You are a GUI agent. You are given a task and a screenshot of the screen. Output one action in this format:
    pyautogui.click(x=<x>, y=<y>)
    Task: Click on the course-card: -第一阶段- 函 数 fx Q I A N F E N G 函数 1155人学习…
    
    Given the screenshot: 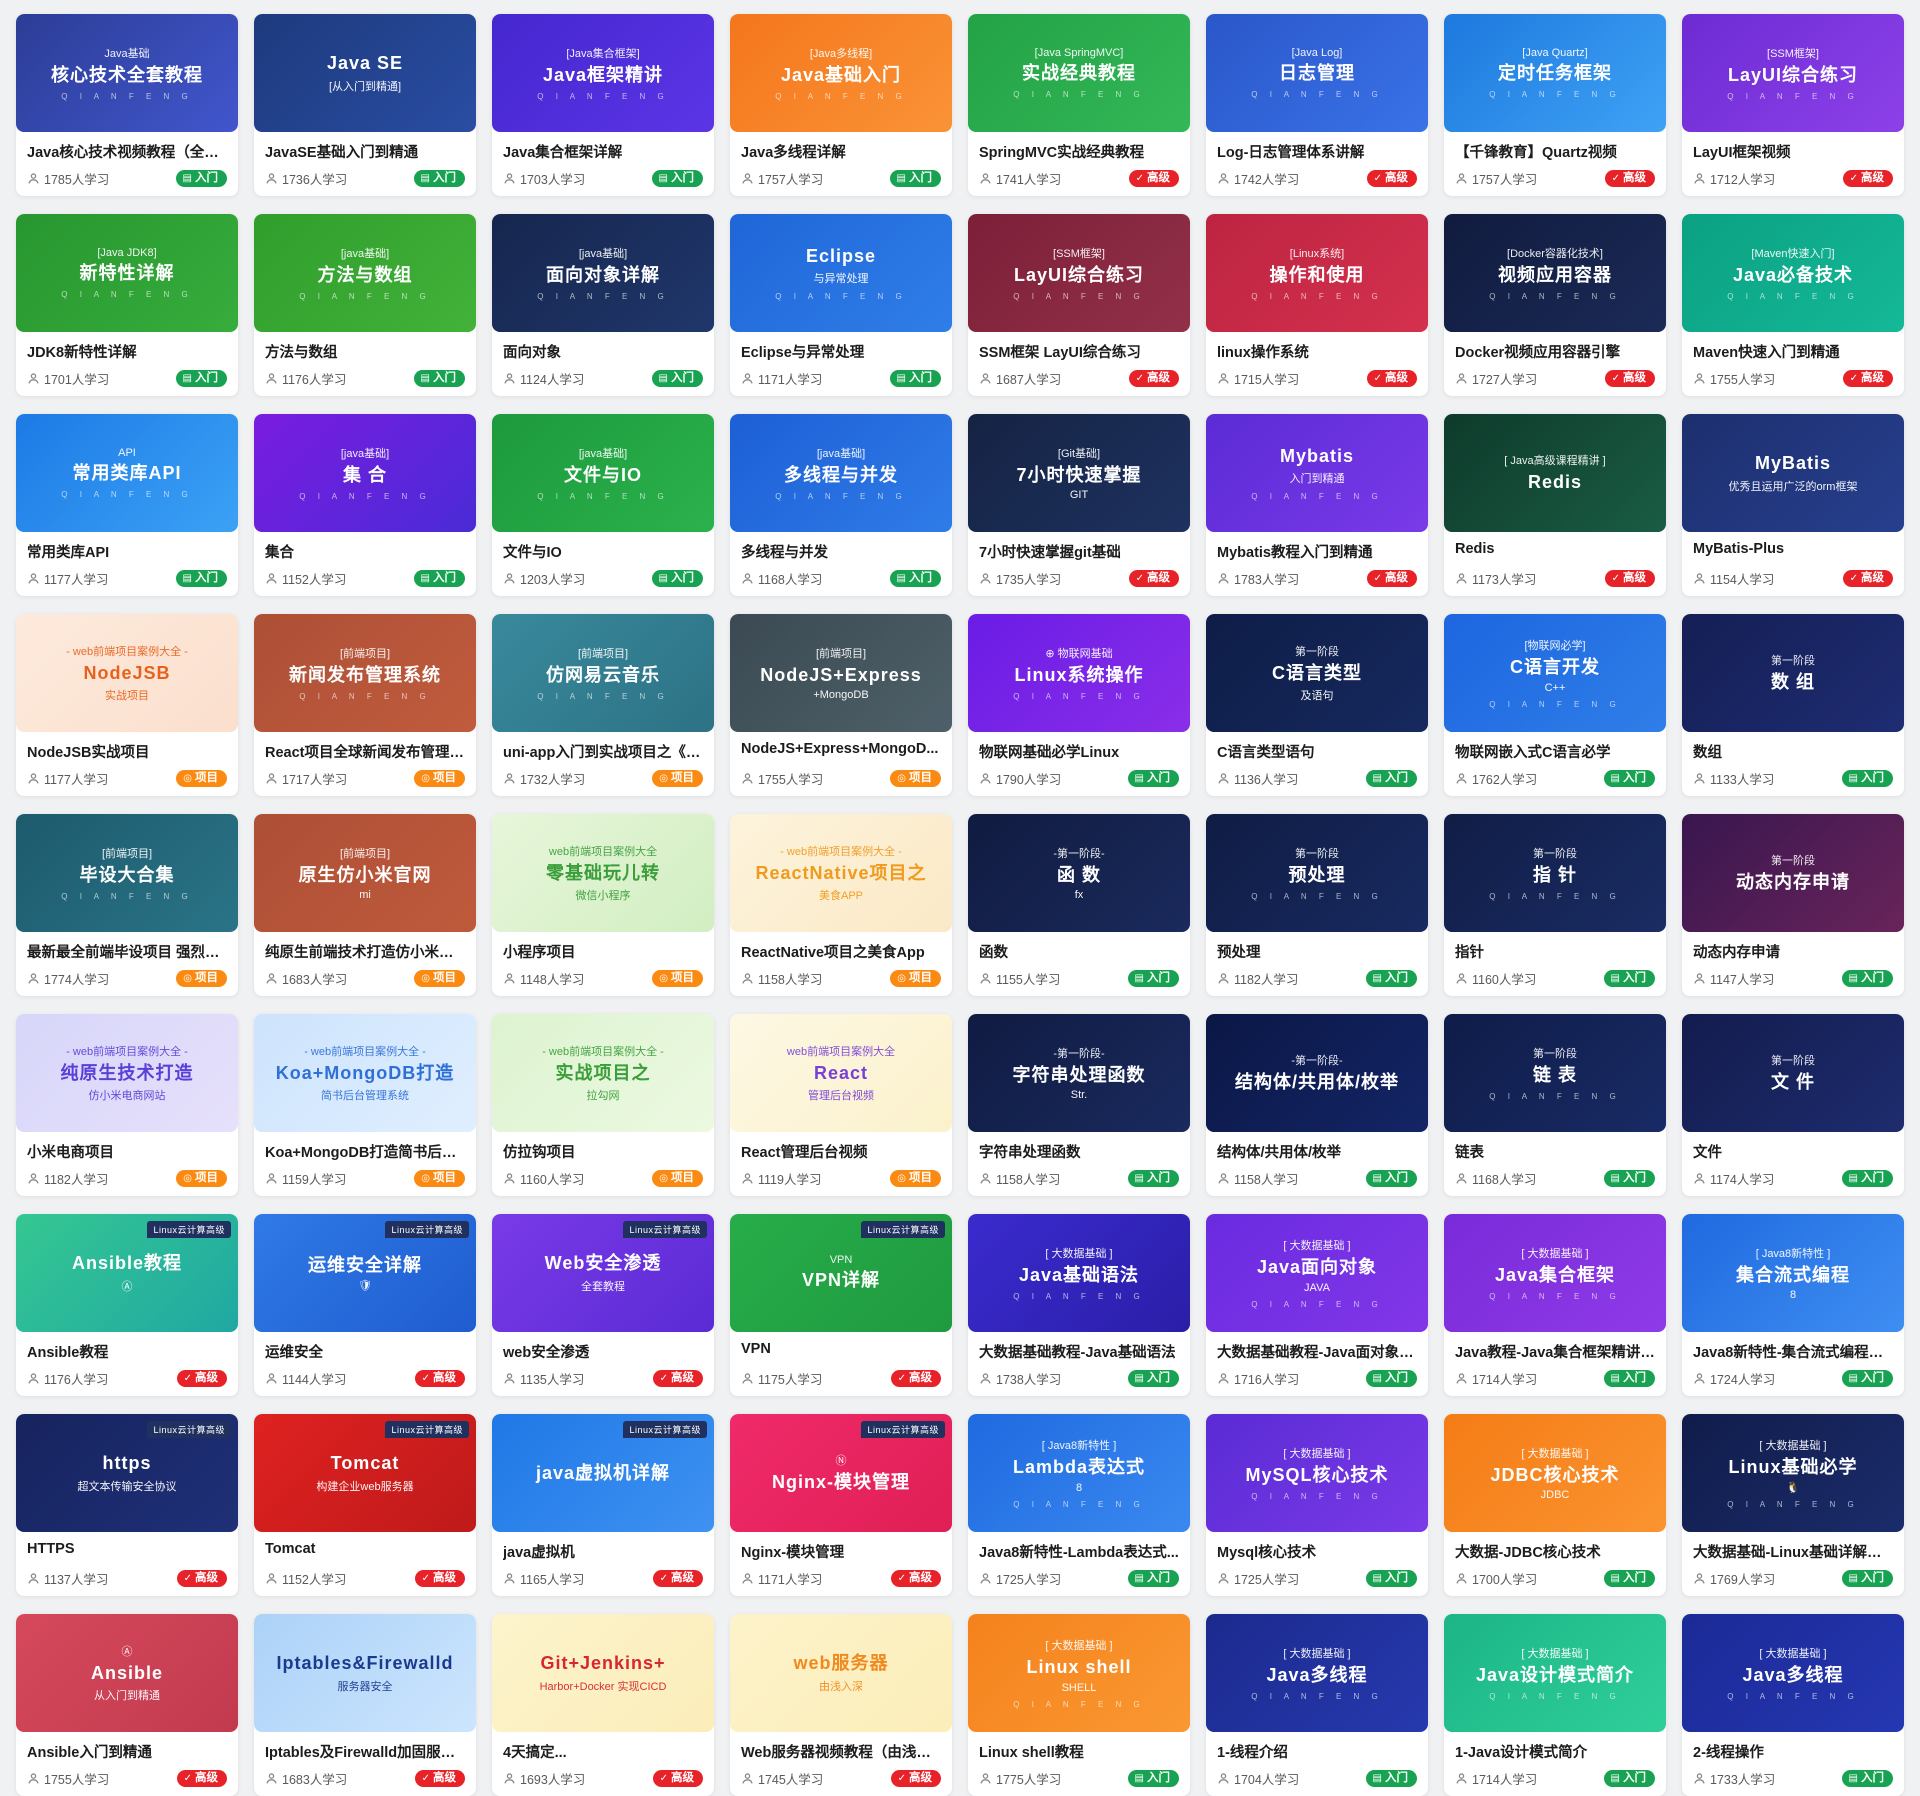 What is the action you would take?
    pyautogui.click(x=1079, y=905)
    